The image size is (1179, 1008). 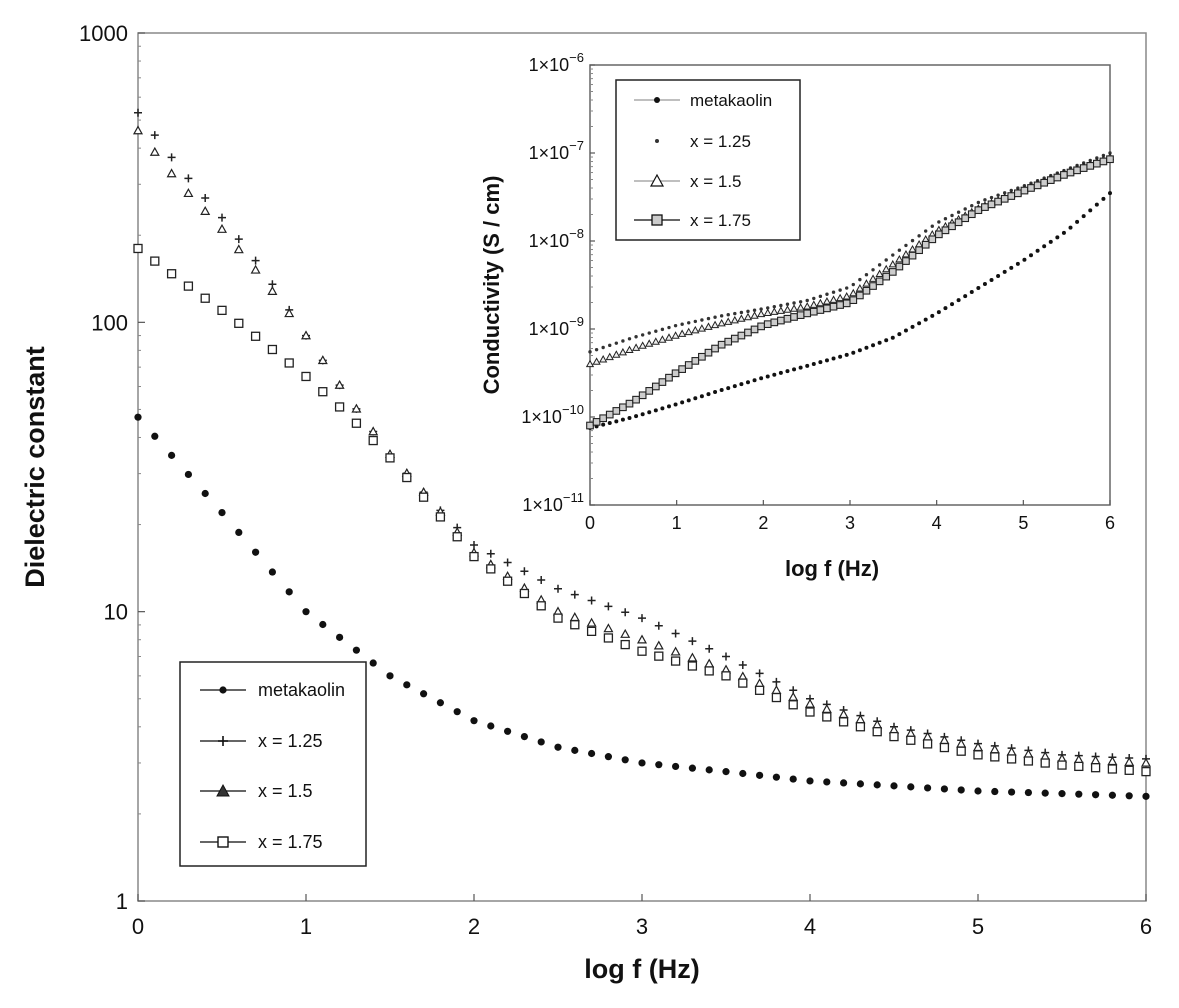 What do you see at coordinates (556, 62) in the screenshot?
I see `y-tick-label: 1×10⁻⁶` at bounding box center [556, 62].